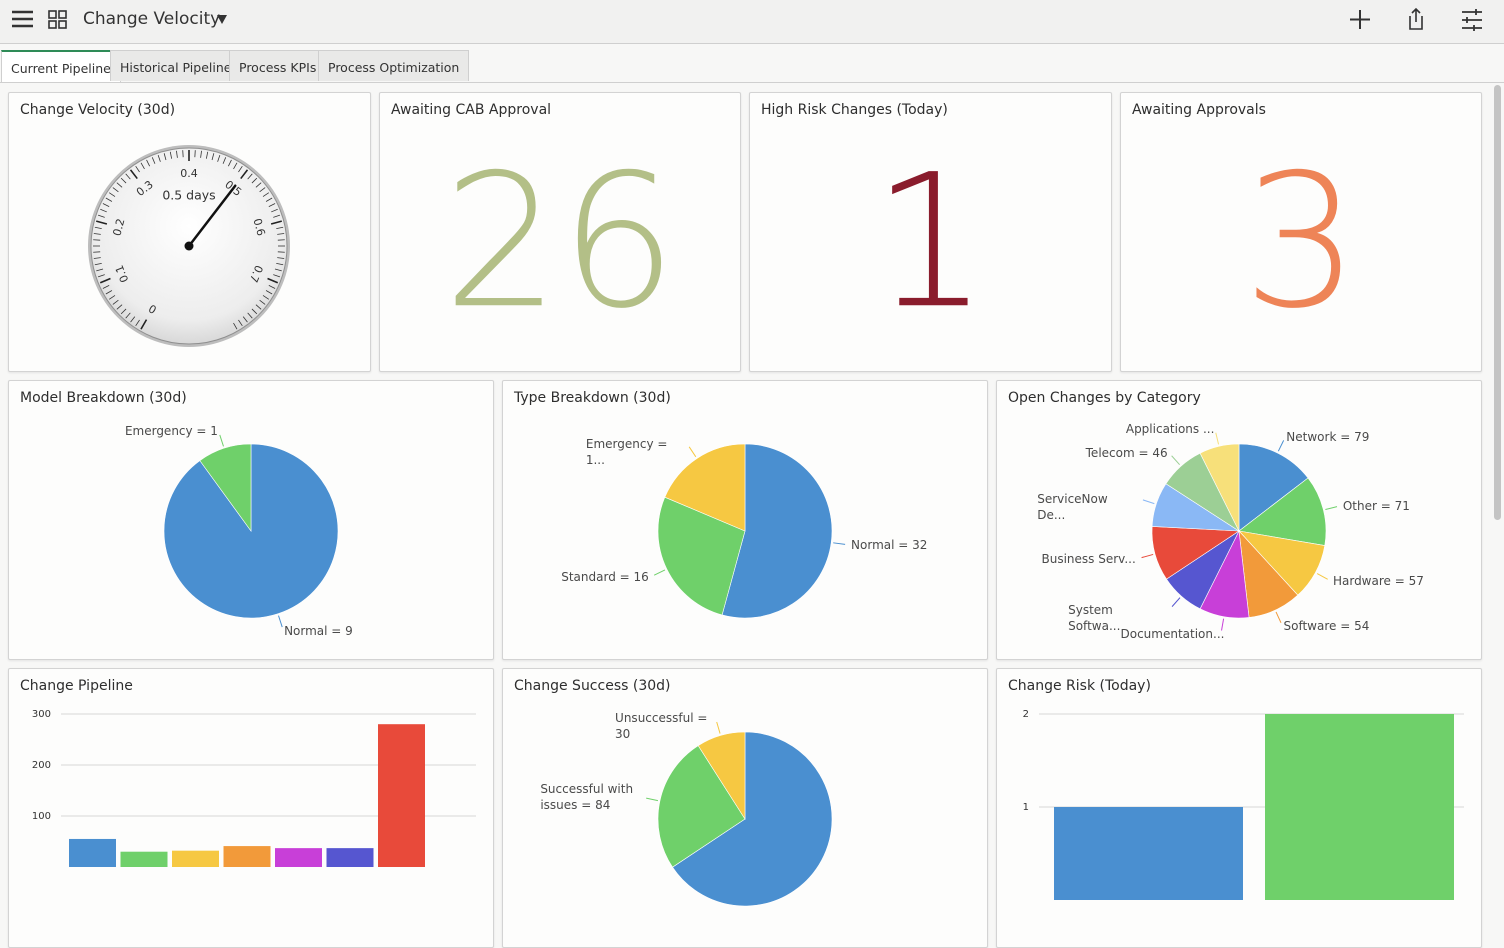 Image resolution: width=1504 pixels, height=948 pixels. What do you see at coordinates (1378, 581) in the screenshot?
I see `pie-label: Hardware = 57` at bounding box center [1378, 581].